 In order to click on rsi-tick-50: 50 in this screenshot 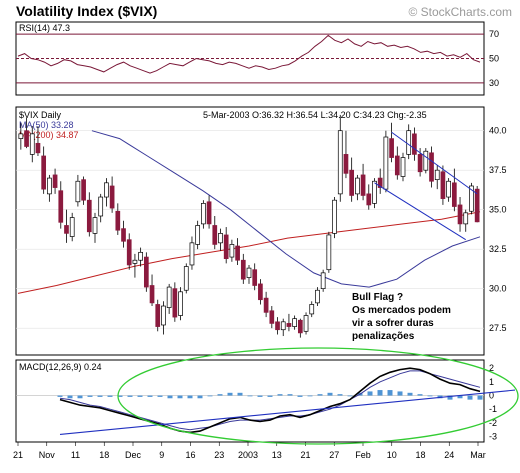, I will do `click(494, 59)`.